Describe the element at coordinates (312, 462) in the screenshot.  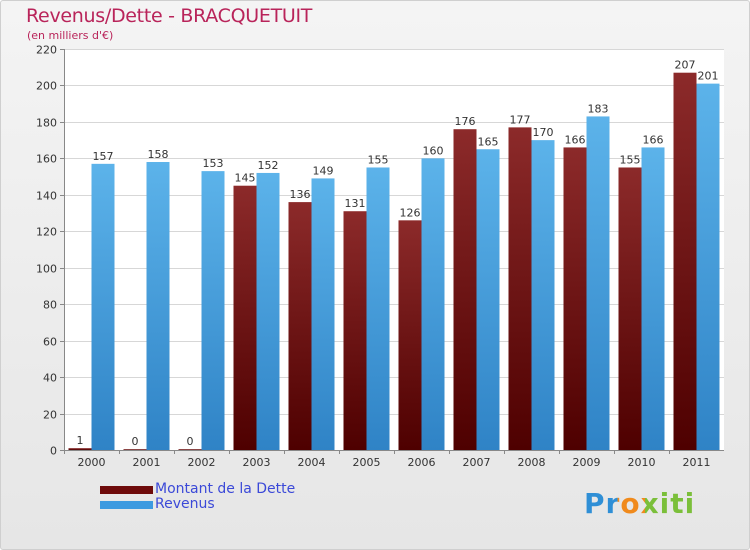
I see `x-tick-label: 2004` at that location.